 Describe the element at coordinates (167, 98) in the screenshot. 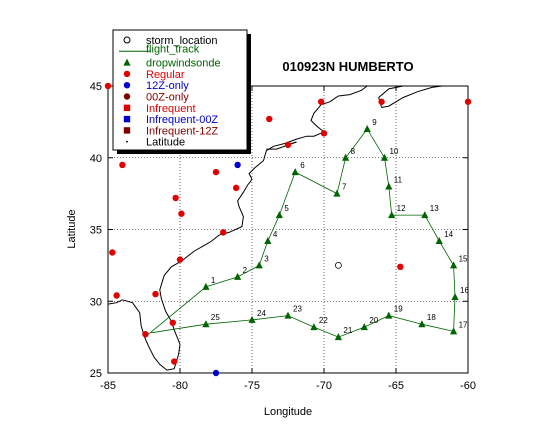

I see `legend-label: 00Z-only` at that location.